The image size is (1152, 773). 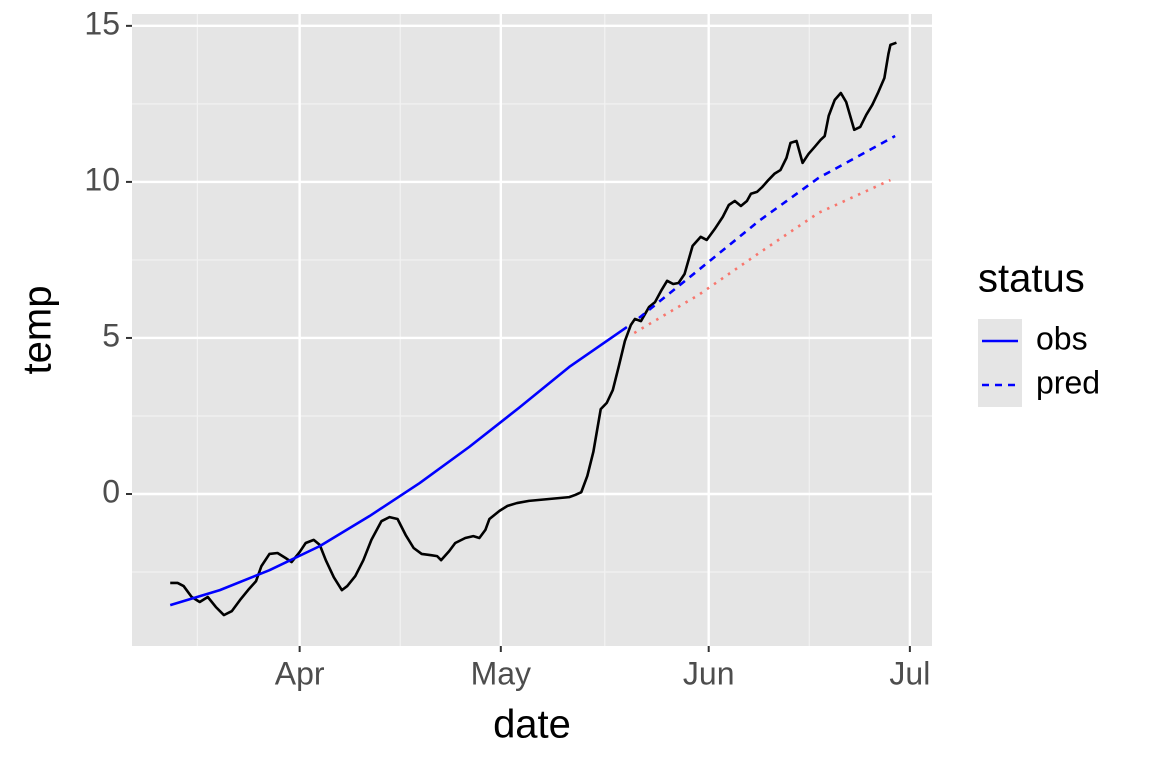 What do you see at coordinates (300, 673) in the screenshot?
I see `x-tick-label: Apr` at bounding box center [300, 673].